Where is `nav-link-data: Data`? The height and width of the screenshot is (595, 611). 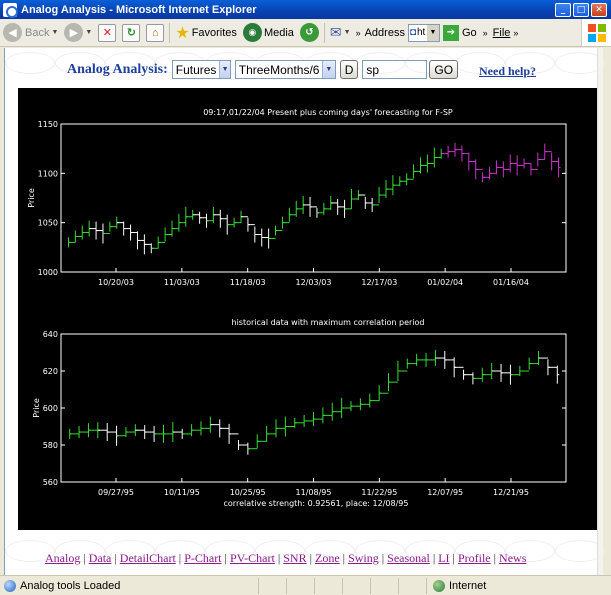 nav-link-data: Data is located at coordinates (100, 558).